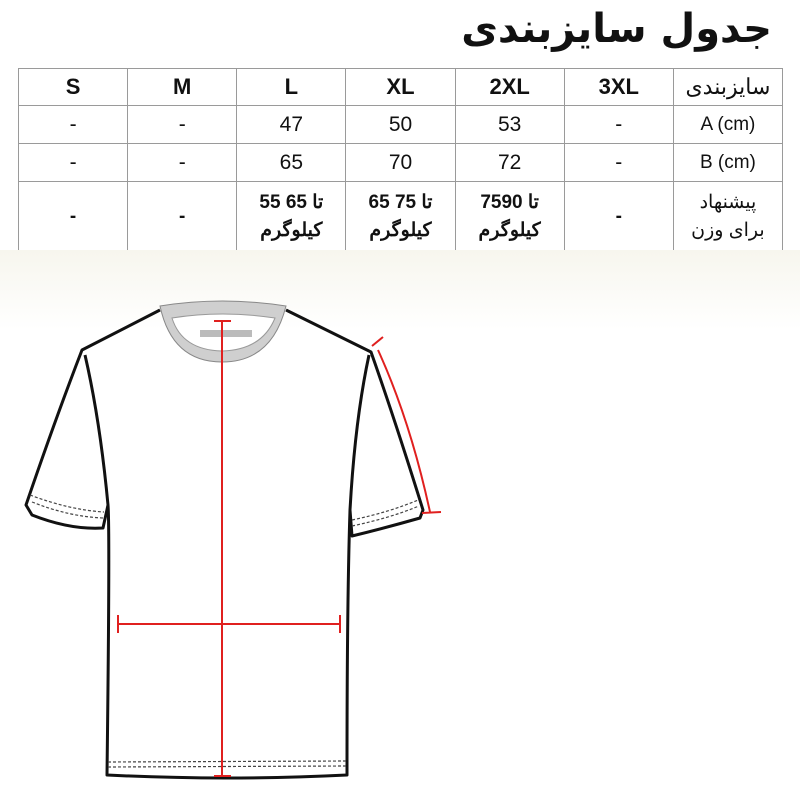 The image size is (800, 800). What do you see at coordinates (291, 202) in the screenshot?
I see `weight-range: 55 تا 65` at bounding box center [291, 202].